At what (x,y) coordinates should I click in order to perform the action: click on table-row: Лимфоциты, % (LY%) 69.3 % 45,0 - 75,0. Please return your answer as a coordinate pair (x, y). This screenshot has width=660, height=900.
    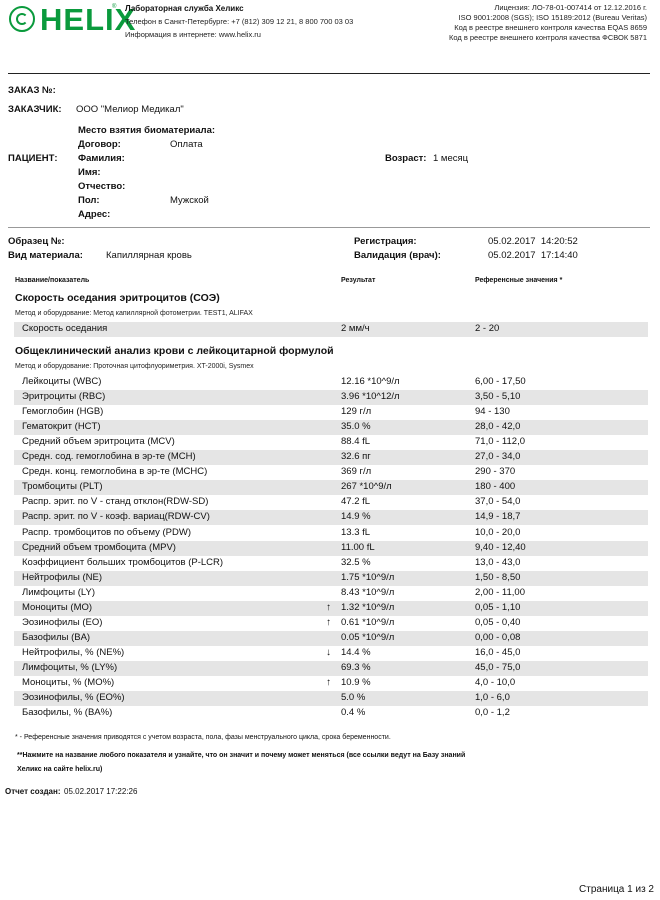
    Looking at the image, I should click on (331, 668).